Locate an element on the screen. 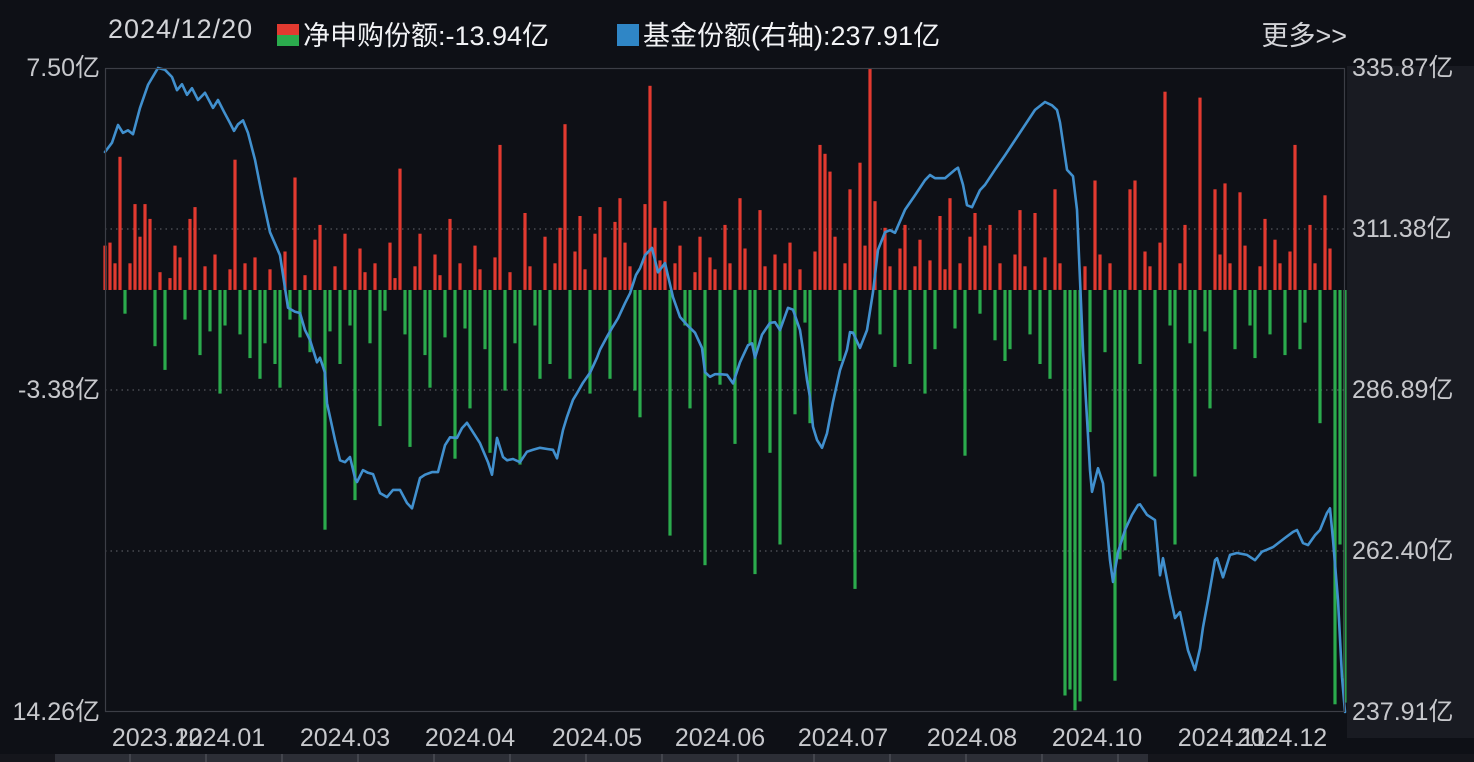 The width and height of the screenshot is (1474, 762). x-axis-label: 2024.07 is located at coordinates (843, 738).